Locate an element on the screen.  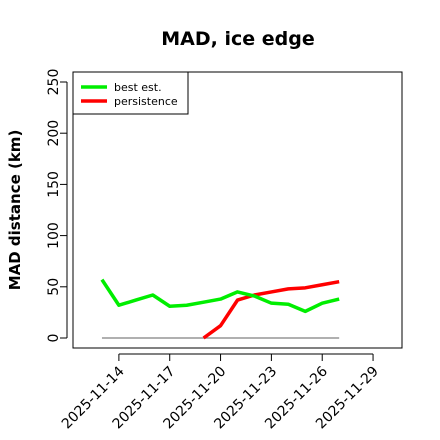
legend-box is located at coordinates (130, 93).